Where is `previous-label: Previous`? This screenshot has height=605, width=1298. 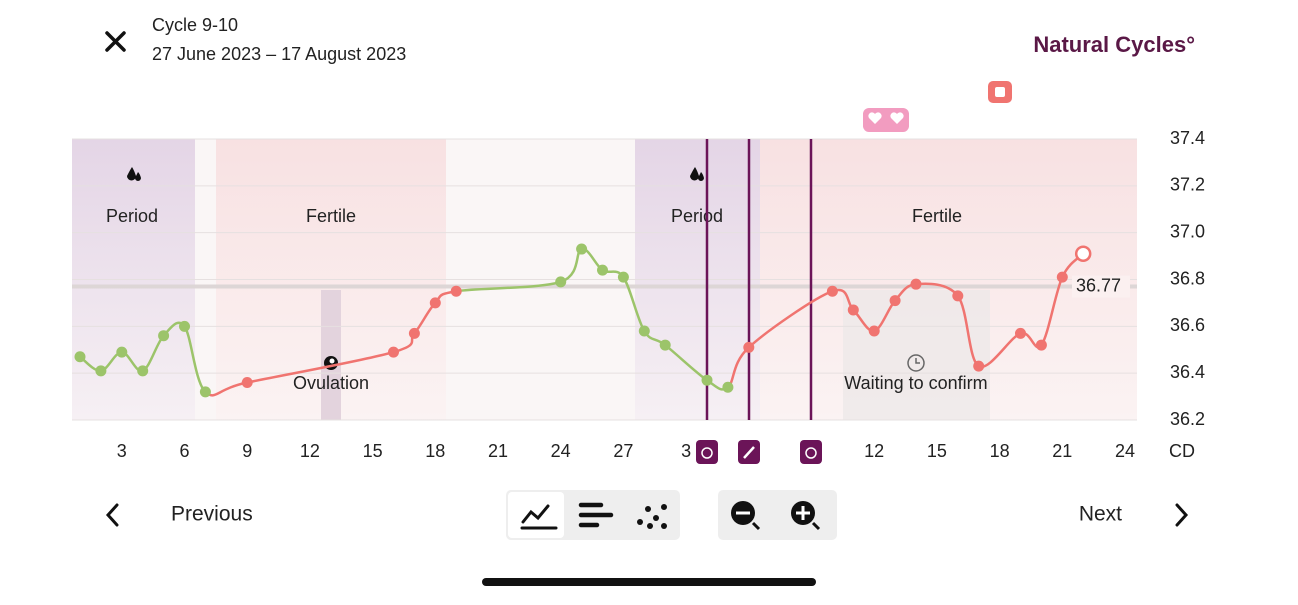
previous-label: Previous is located at coordinates (212, 514).